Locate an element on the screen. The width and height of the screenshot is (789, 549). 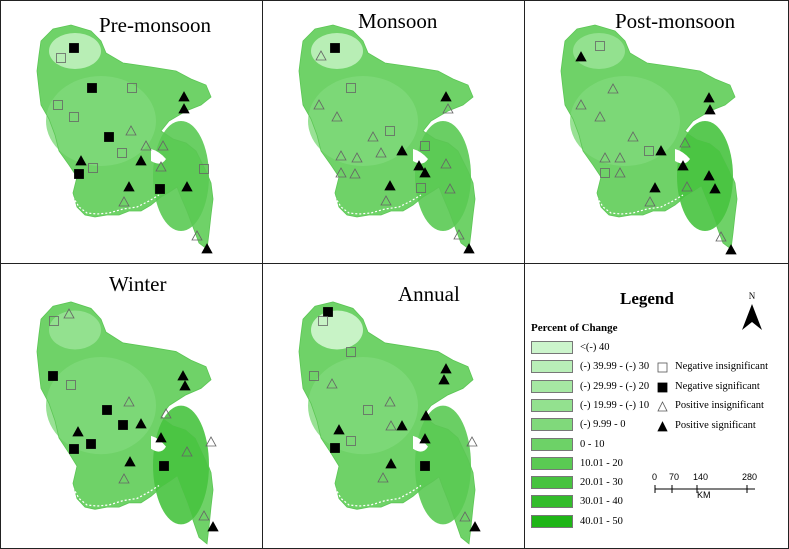
panel-title: Monsoon is located at coordinates (398, 21).